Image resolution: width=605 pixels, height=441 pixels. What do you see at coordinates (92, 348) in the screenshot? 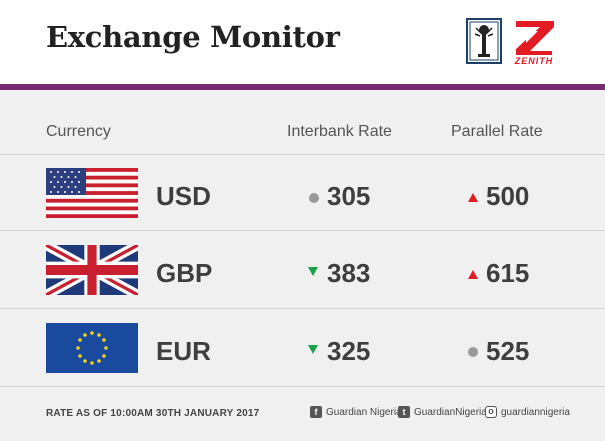
I see `eu-flag-icon` at bounding box center [92, 348].